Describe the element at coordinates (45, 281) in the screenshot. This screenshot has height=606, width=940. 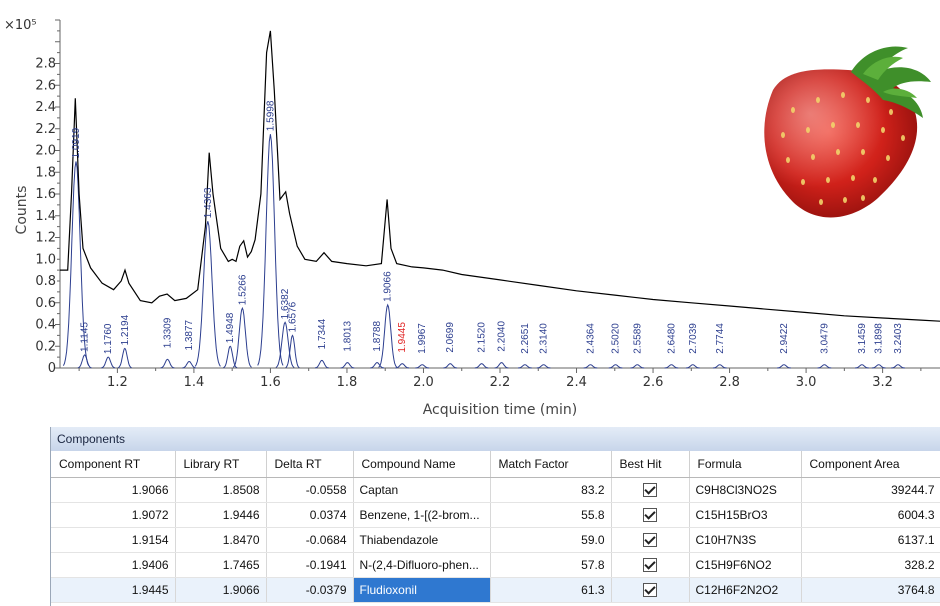
I see `y-tick-label: 0.8` at that location.